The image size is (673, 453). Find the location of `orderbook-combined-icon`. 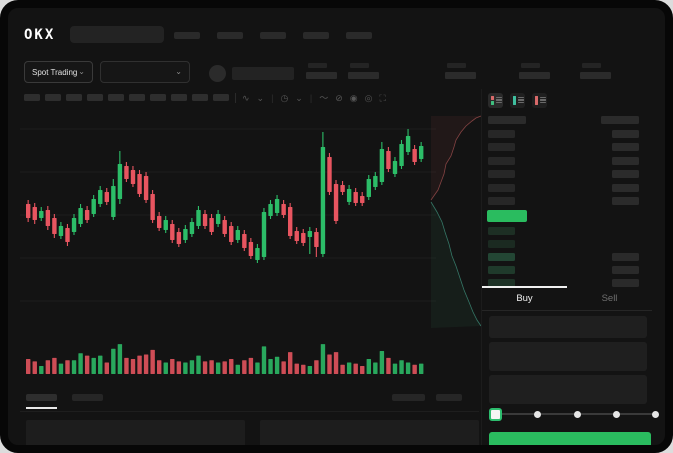

orderbook-combined-icon is located at coordinates (495, 100).